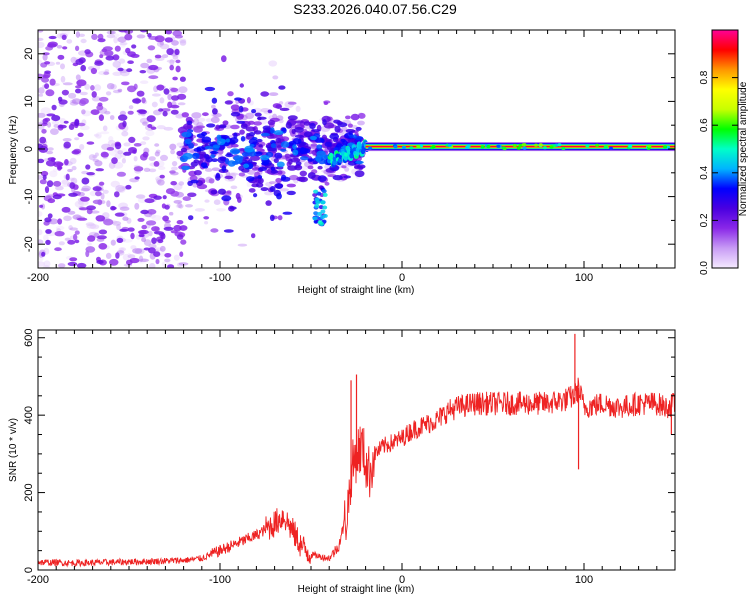 The height and width of the screenshot is (600, 750). Describe the element at coordinates (29, 415) in the screenshot. I see `y-tick-label: 400` at that location.